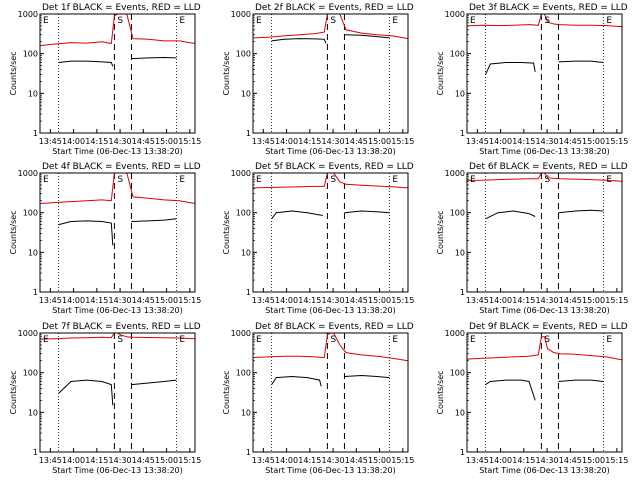  I want to click on chart-title: Det 5f BLACK = Events, RED = LLD, so click(334, 167).